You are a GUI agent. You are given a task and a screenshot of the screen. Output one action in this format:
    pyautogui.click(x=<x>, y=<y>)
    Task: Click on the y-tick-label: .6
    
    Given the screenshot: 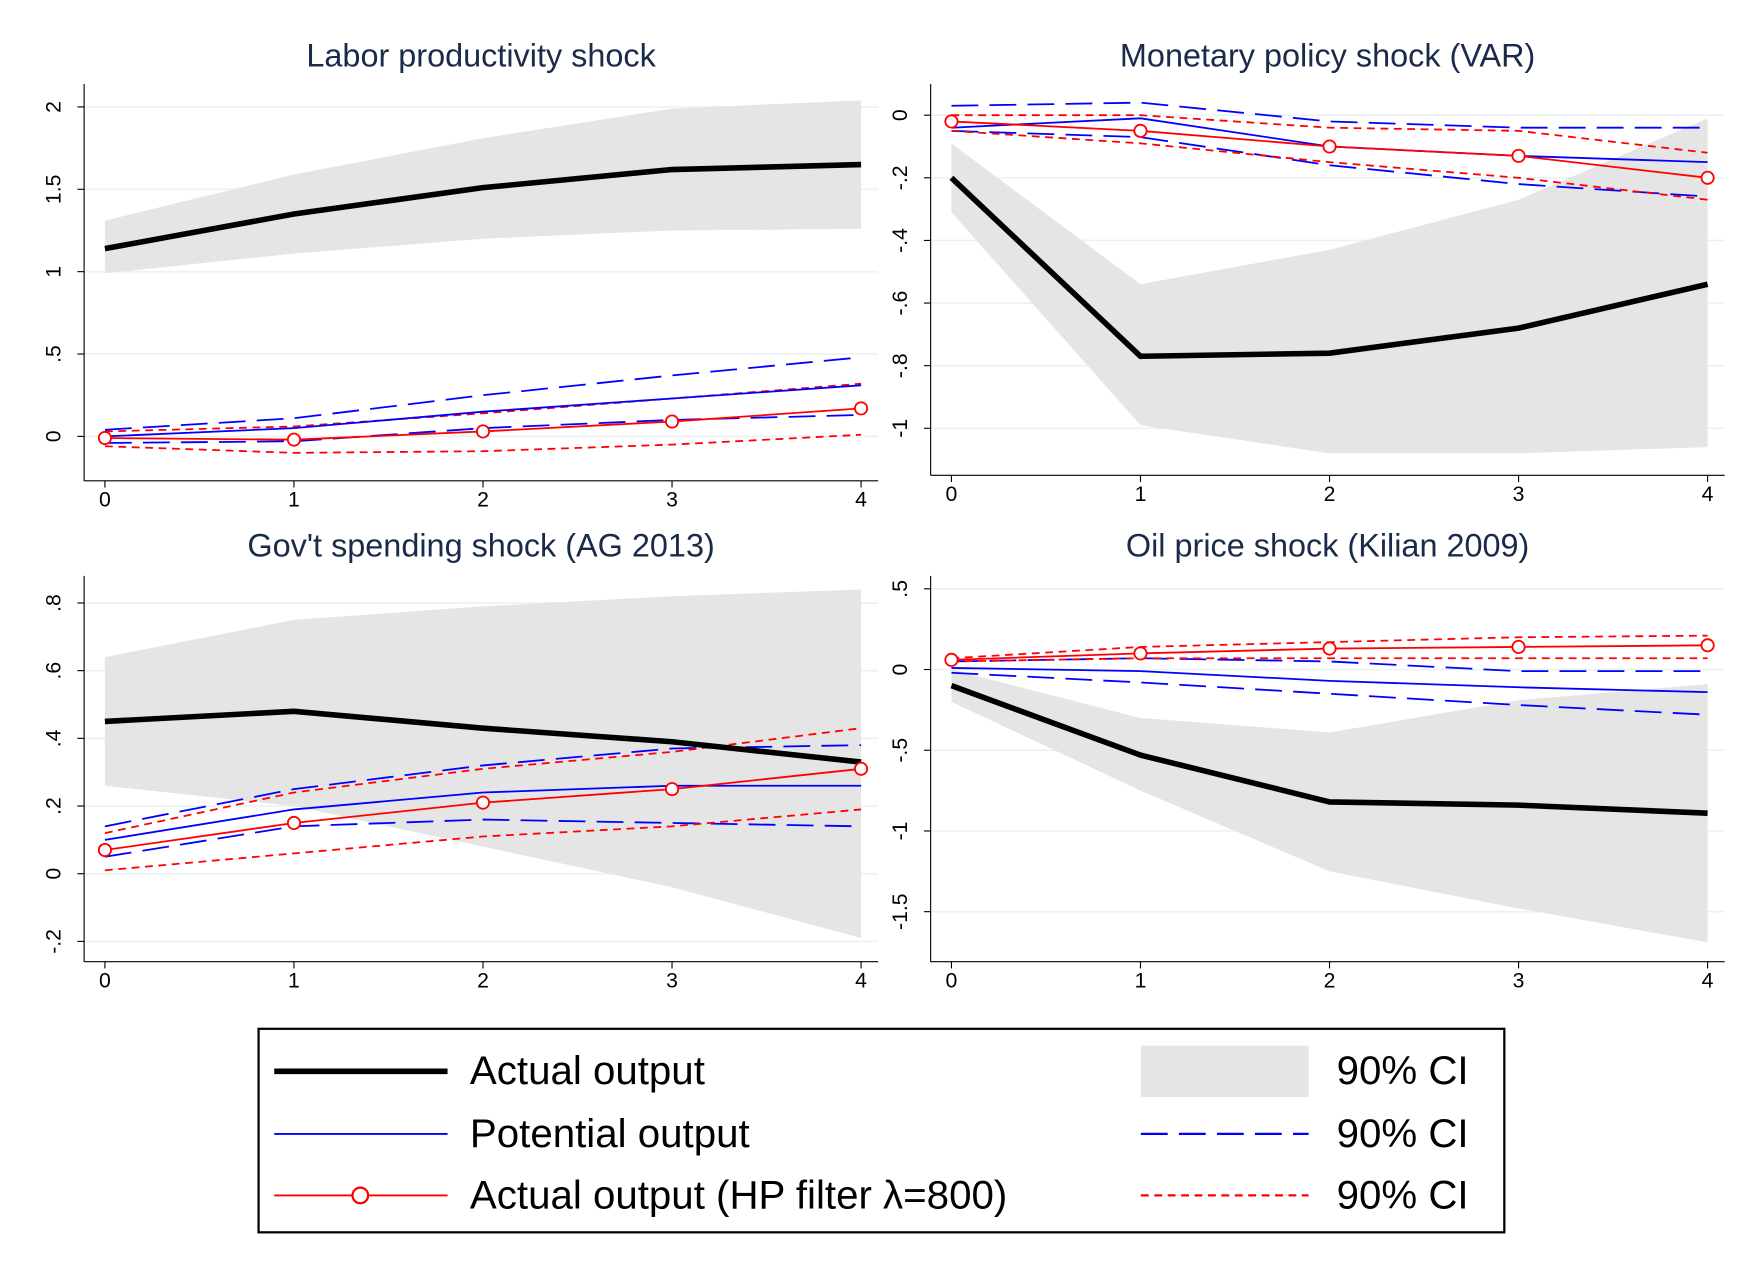 What is the action you would take?
    pyautogui.click(x=54, y=671)
    